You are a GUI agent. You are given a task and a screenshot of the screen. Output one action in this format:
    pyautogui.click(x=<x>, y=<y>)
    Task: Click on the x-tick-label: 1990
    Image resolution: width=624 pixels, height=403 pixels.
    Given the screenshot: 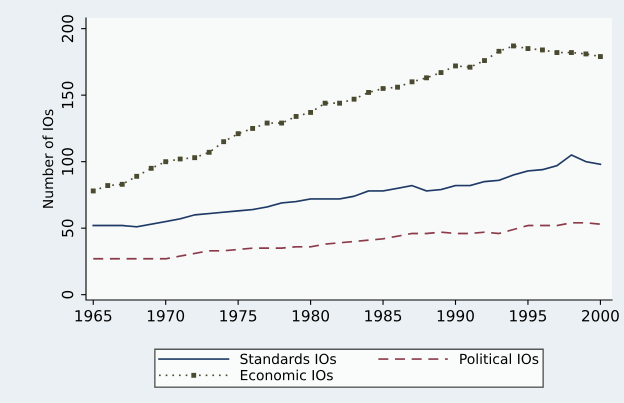 What is the action you would take?
    pyautogui.click(x=456, y=316)
    